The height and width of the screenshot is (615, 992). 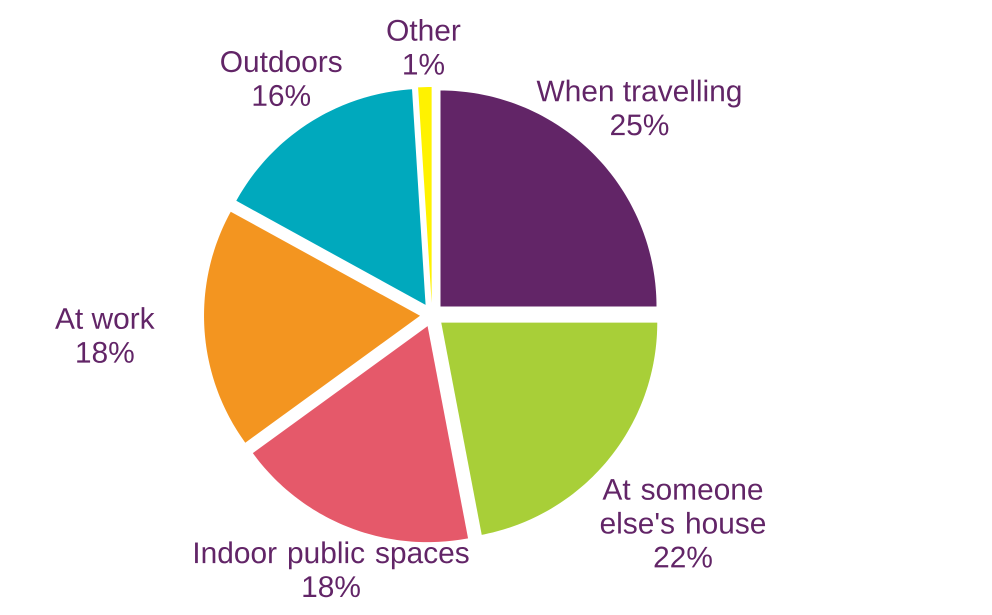 I want to click on data-label: 22%, so click(x=683, y=557).